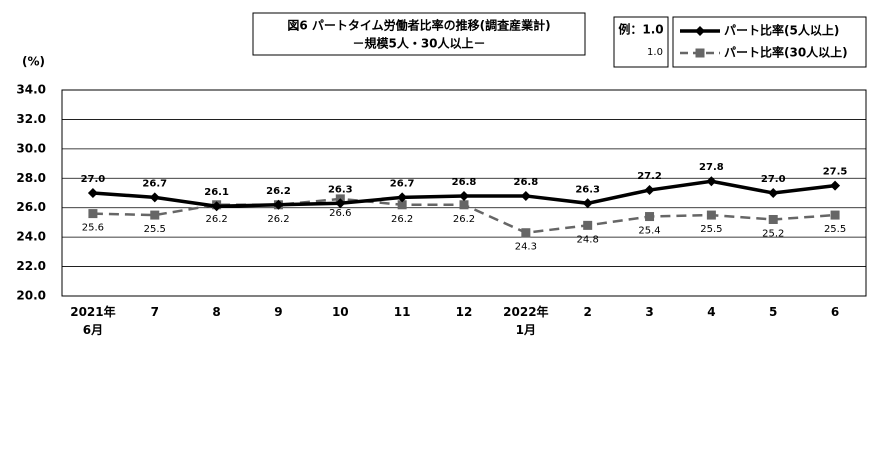 The width and height of the screenshot is (890, 460). I want to click on x-tick-label: 7, so click(155, 312).